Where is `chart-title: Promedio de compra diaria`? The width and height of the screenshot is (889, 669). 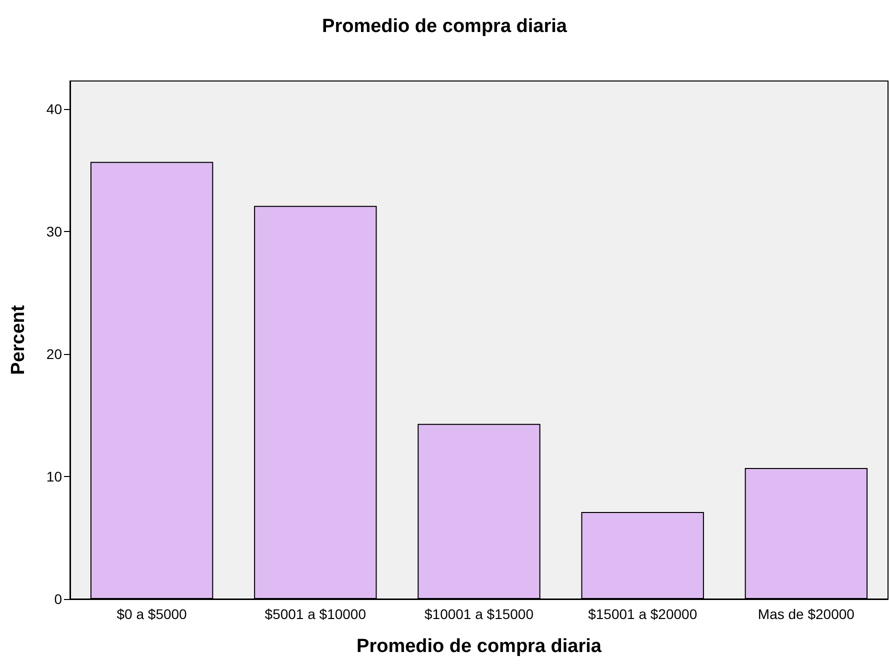
chart-title: Promedio de compra diaria is located at coordinates (445, 26).